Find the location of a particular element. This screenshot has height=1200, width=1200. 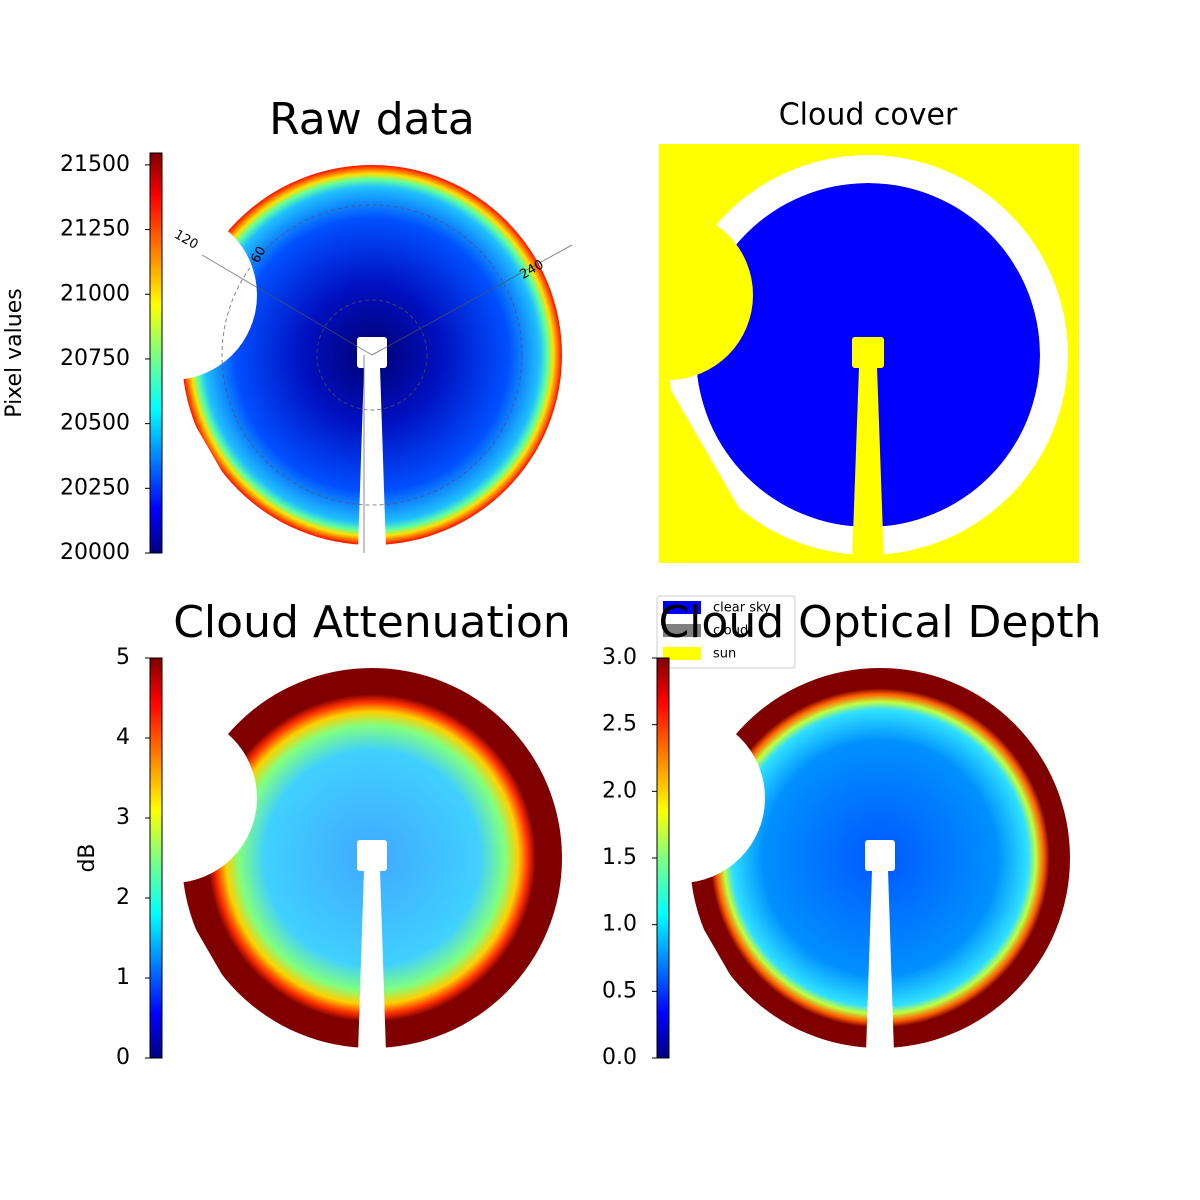

colorbar-tick-label: 0 is located at coordinates (123, 1057).